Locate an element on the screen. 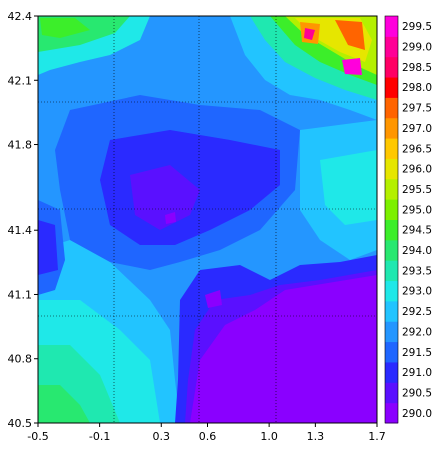 The height and width of the screenshot is (456, 433). colorbar-label: 299.5 is located at coordinates (417, 27).